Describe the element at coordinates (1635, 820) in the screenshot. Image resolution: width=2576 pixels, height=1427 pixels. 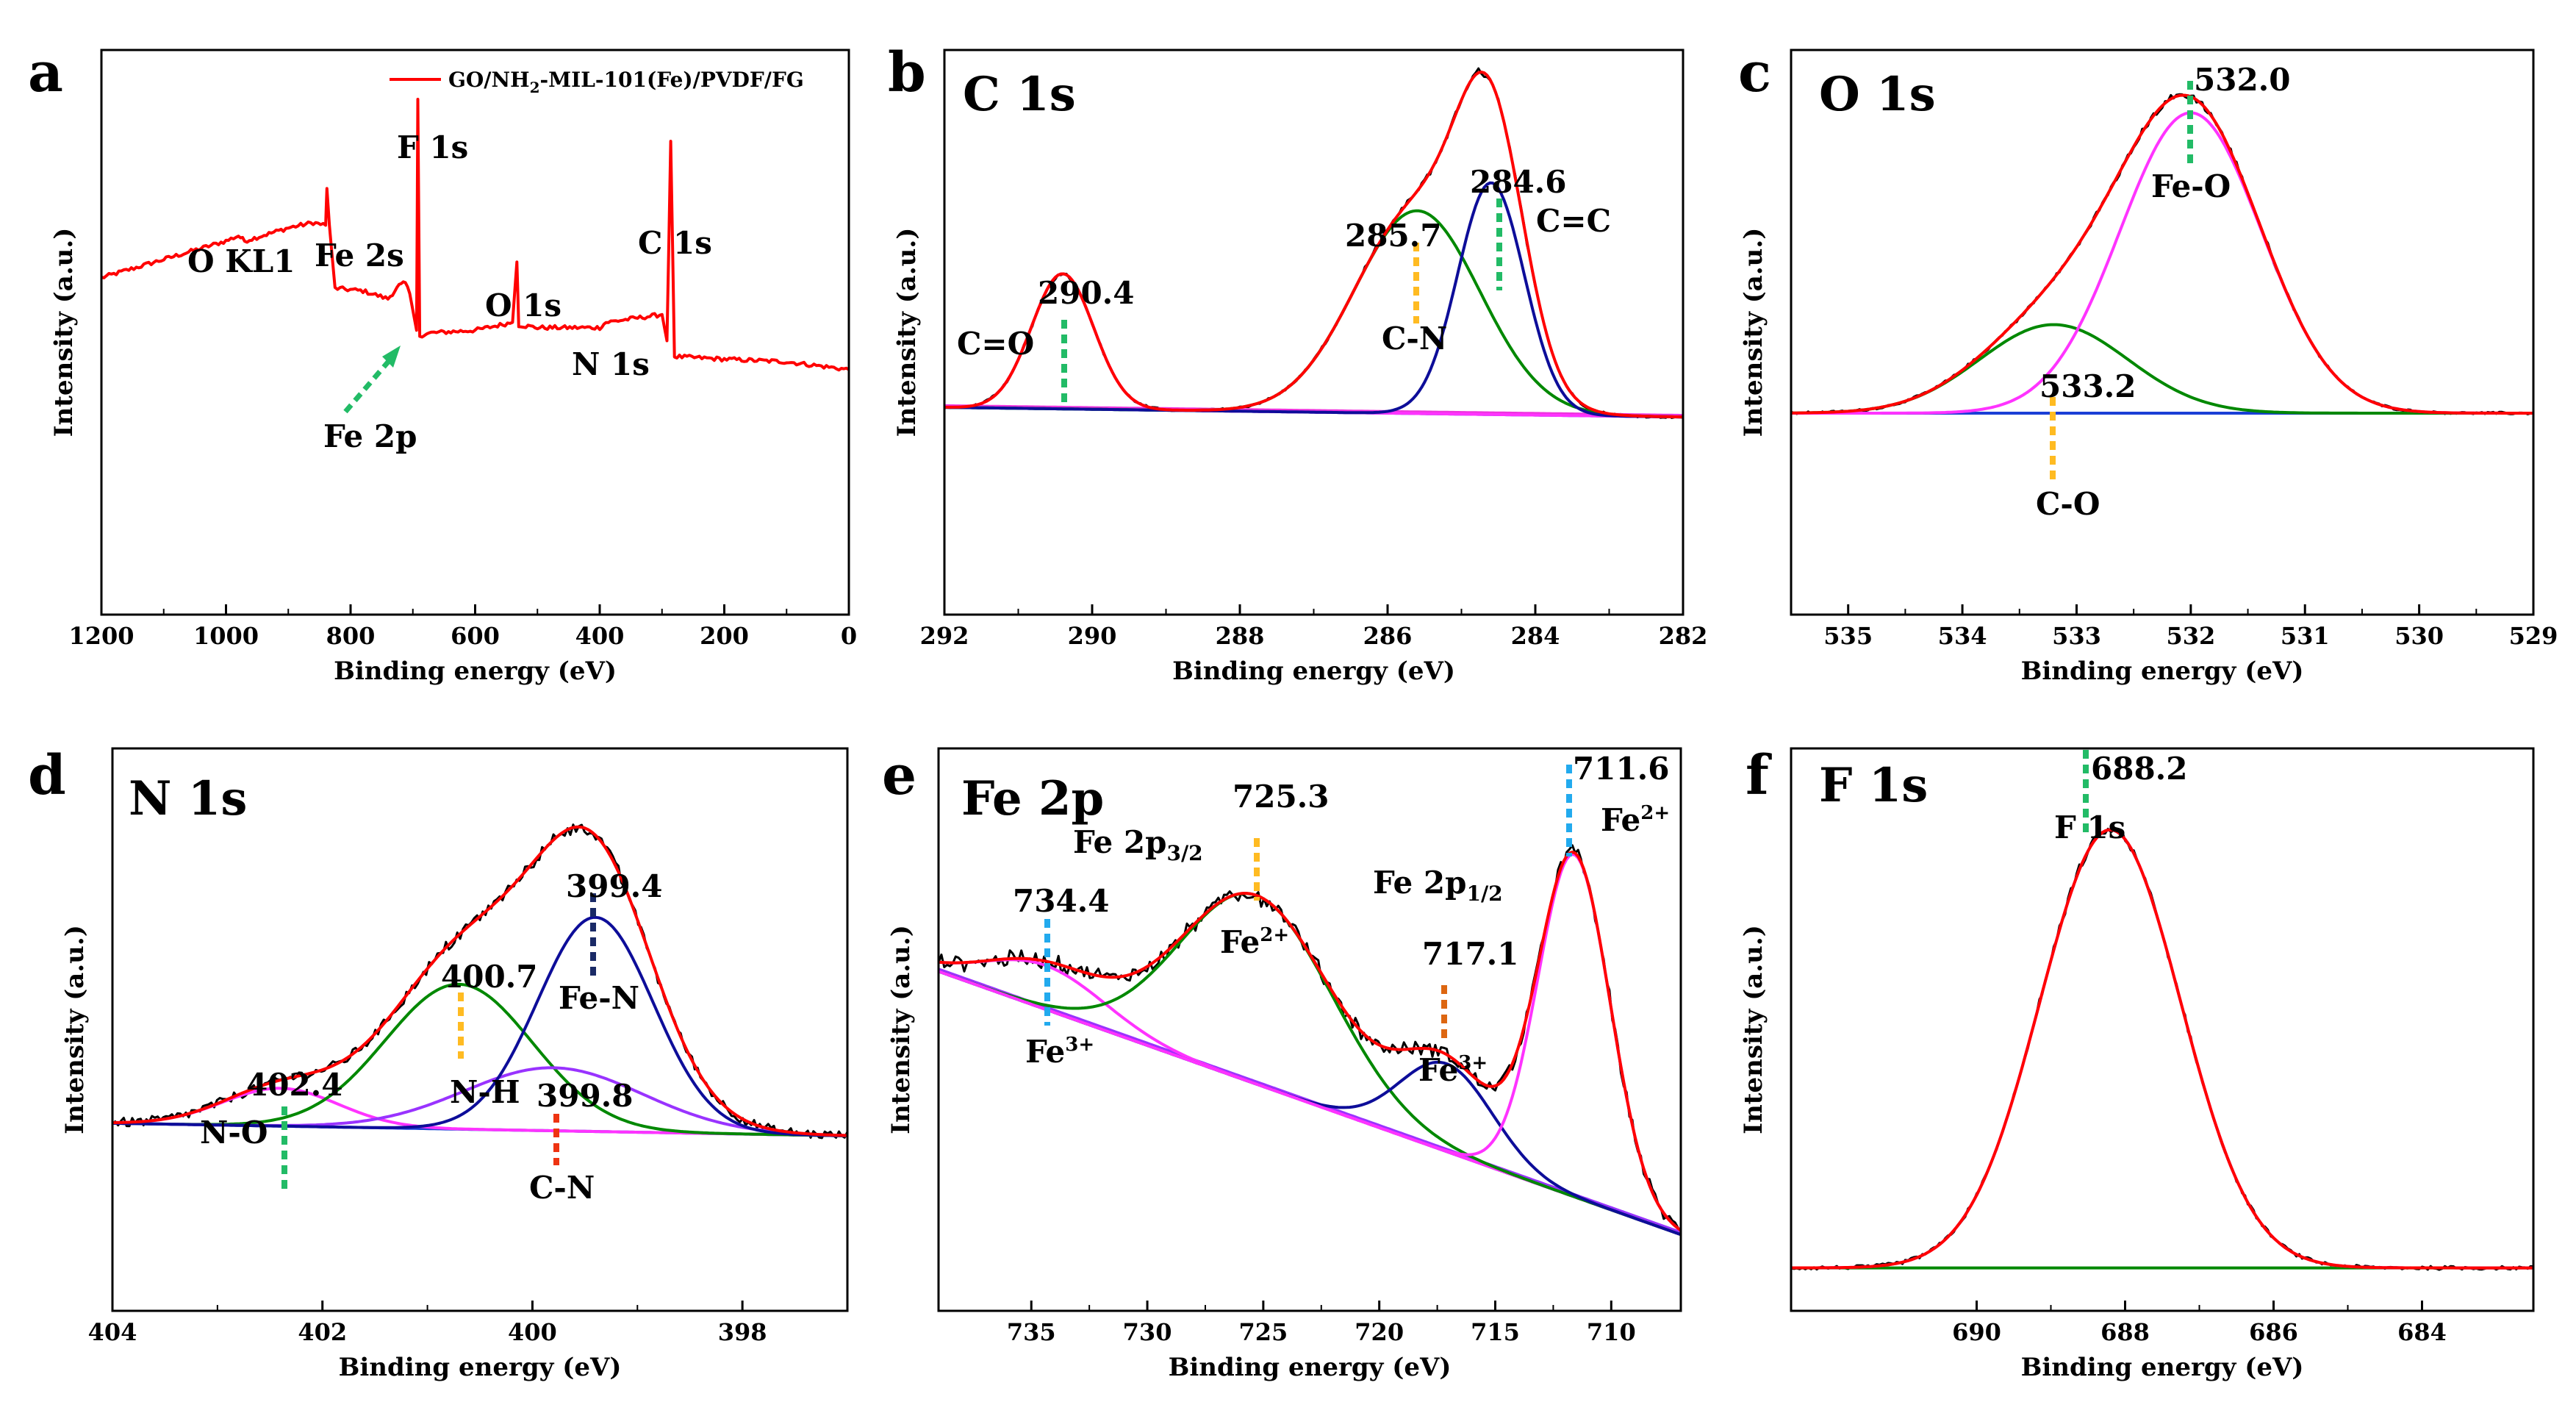
I see `anno-fe2-plus-a: Fe2+` at that location.